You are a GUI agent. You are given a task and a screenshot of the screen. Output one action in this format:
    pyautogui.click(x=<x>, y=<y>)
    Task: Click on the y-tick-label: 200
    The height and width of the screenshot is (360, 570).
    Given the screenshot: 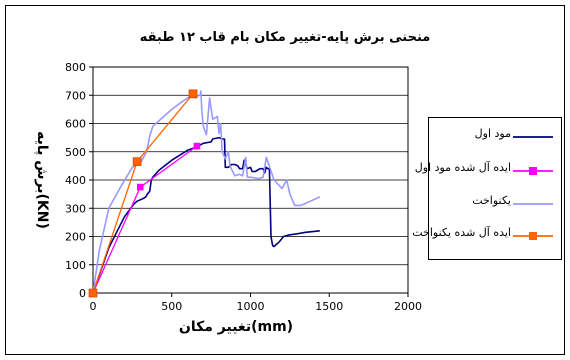 What is the action you would take?
    pyautogui.click(x=75, y=237)
    